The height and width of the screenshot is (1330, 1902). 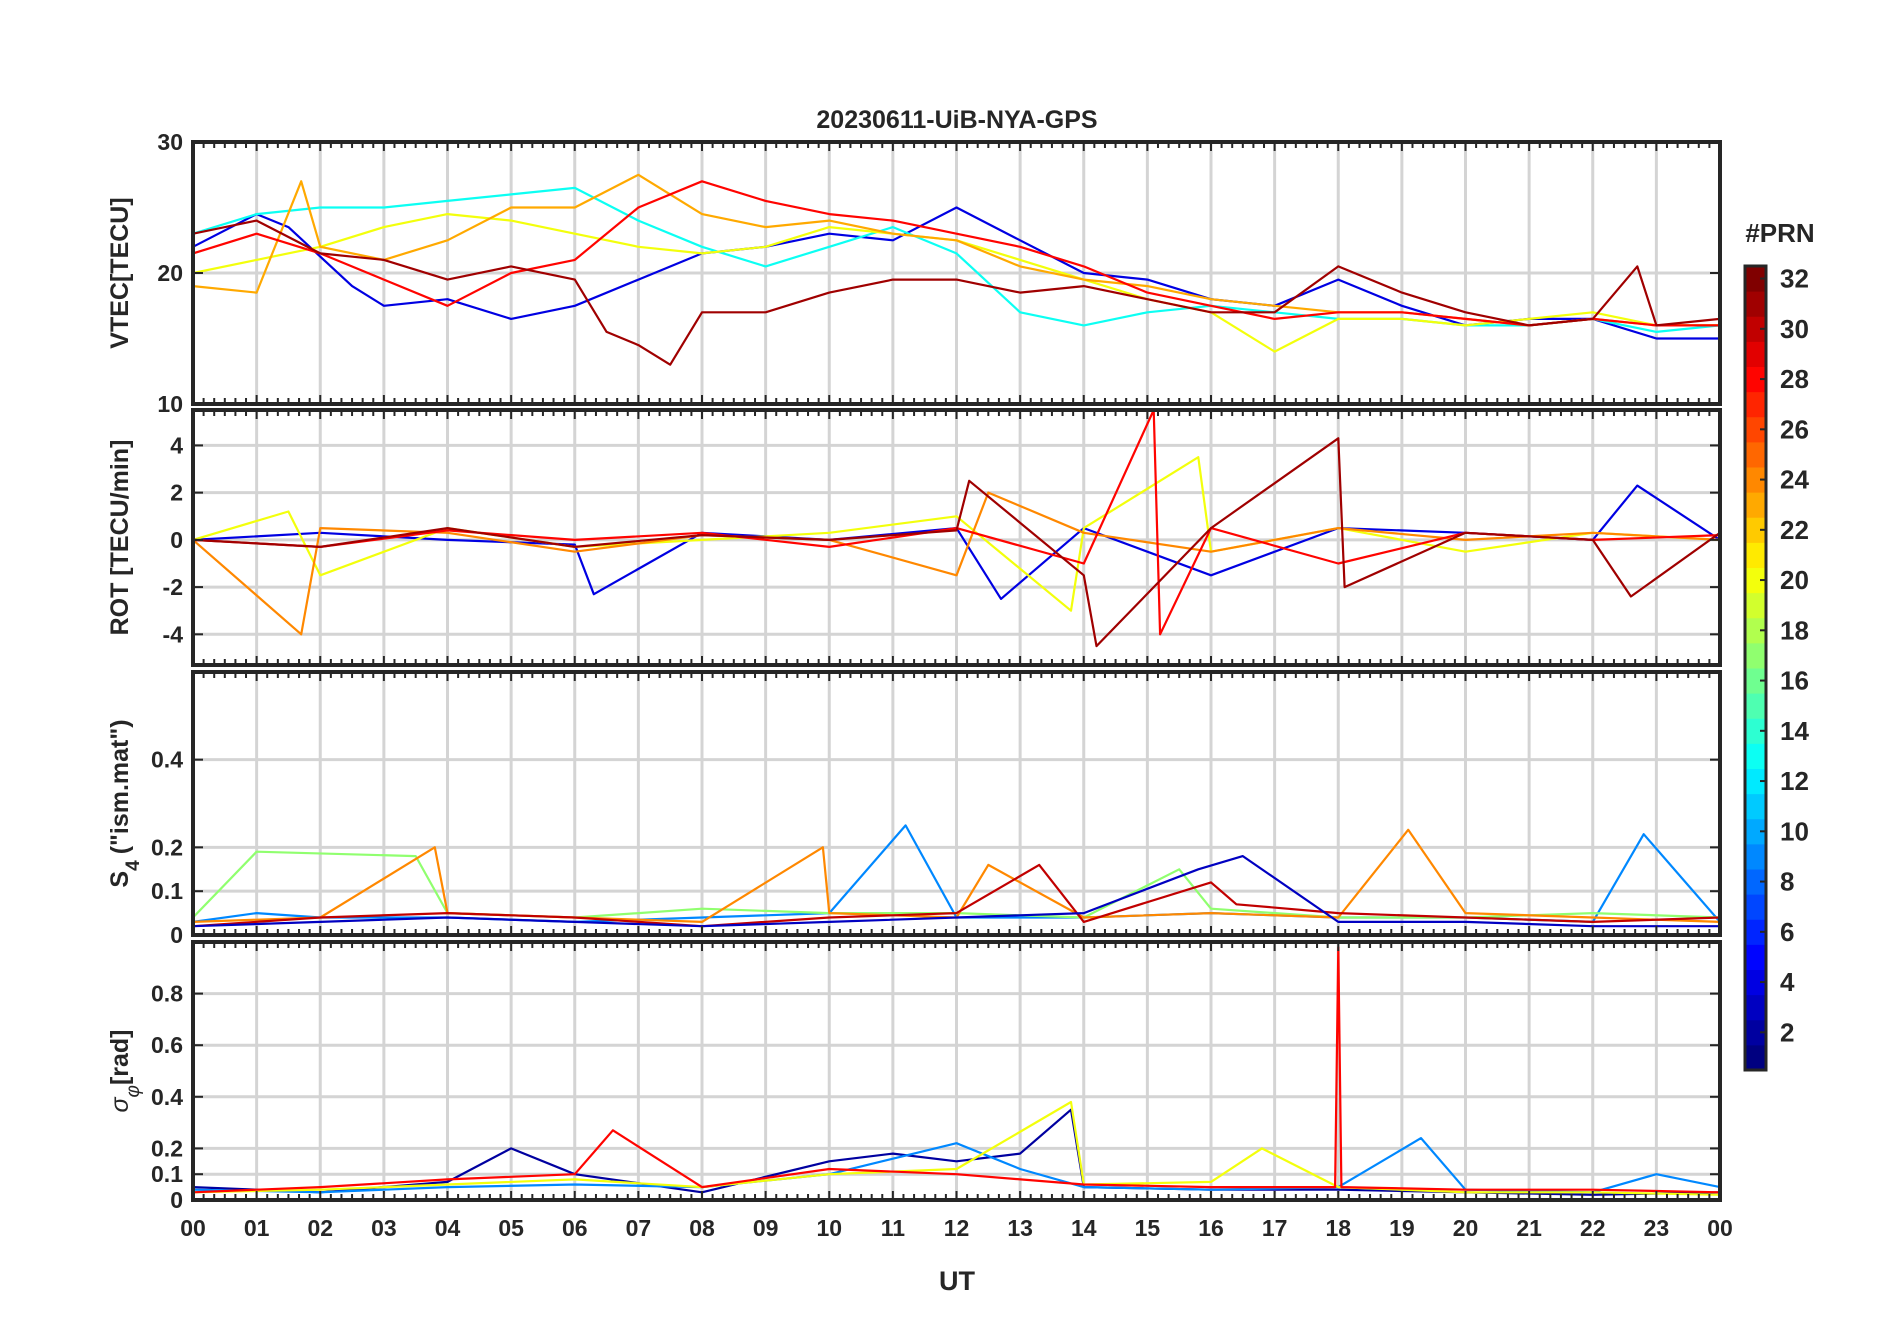 I want to click on colorbar-swatches, so click(x=1755, y=668).